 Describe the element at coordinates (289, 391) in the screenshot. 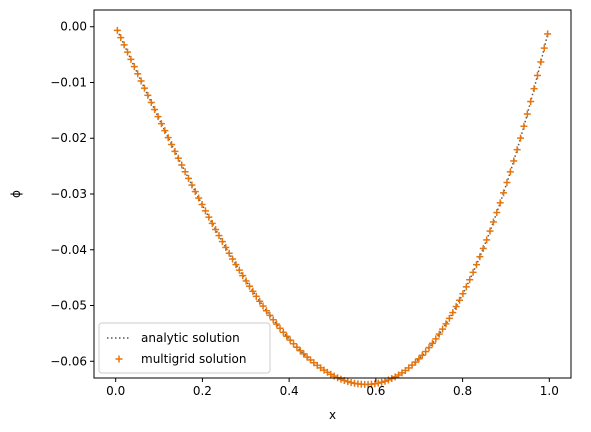

I see `x-tick-label: 0.4` at that location.